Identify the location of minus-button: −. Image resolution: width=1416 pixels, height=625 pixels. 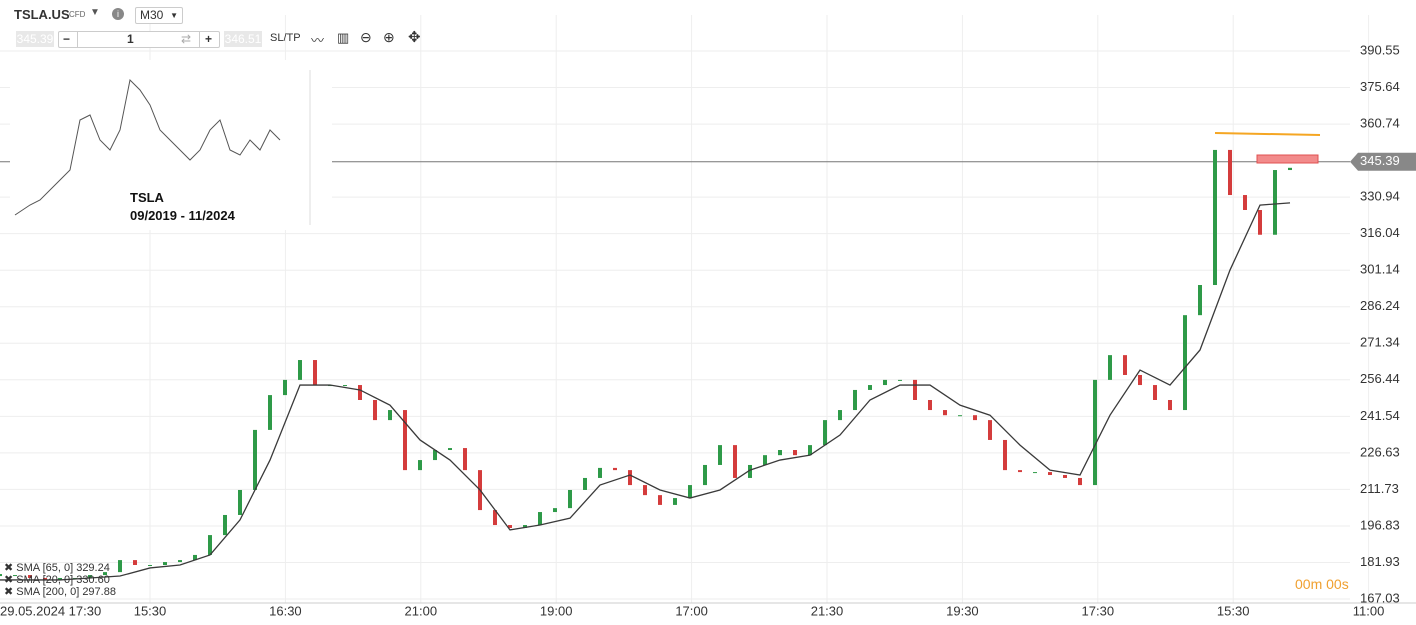
(67, 39).